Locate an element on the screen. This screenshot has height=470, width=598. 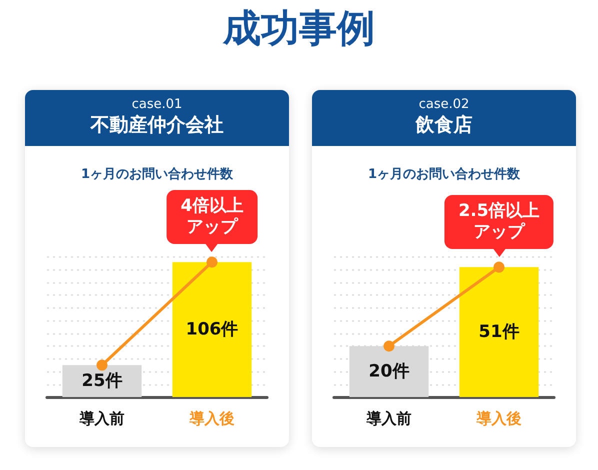
annotation: 4倍以上アップ is located at coordinates (212, 217).